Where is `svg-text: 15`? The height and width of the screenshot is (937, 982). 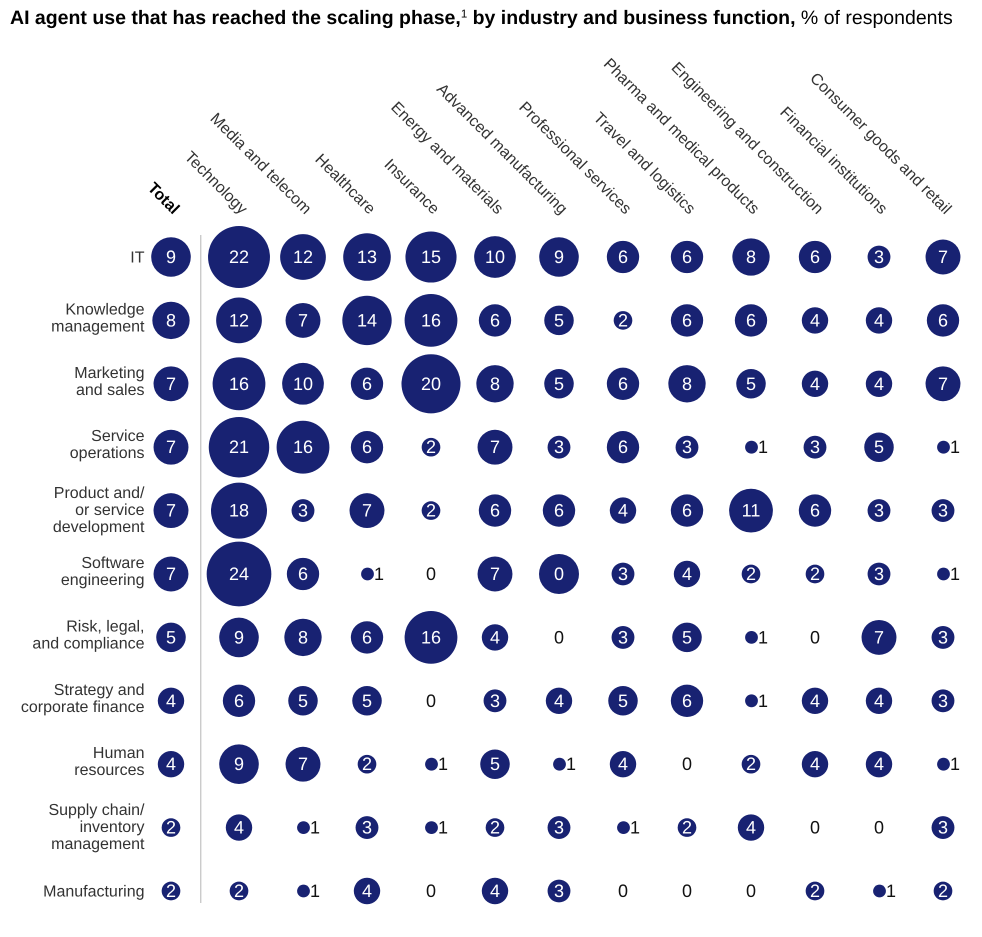 svg-text: 15 is located at coordinates (431, 257).